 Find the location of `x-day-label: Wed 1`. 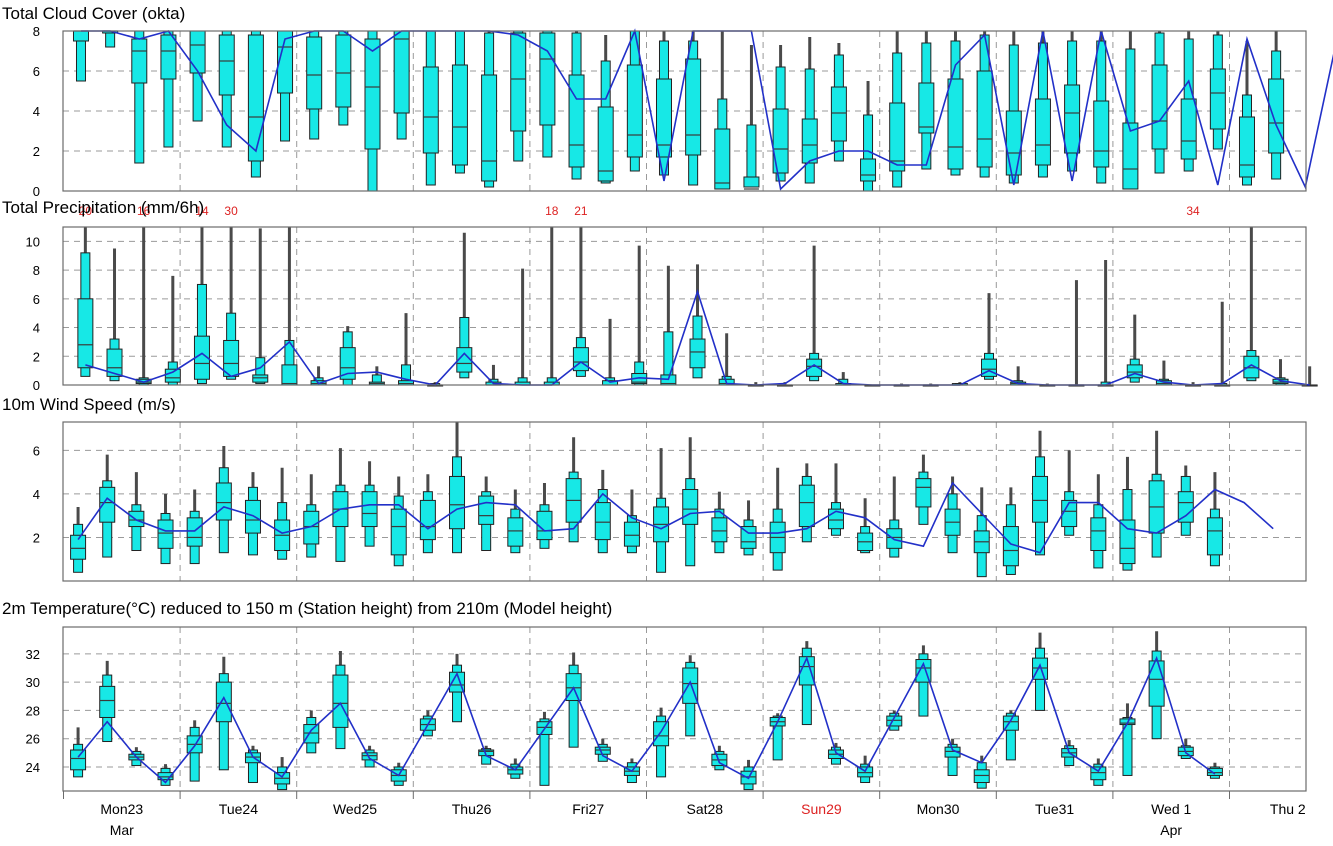

x-day-label: Wed 1 is located at coordinates (1171, 809).